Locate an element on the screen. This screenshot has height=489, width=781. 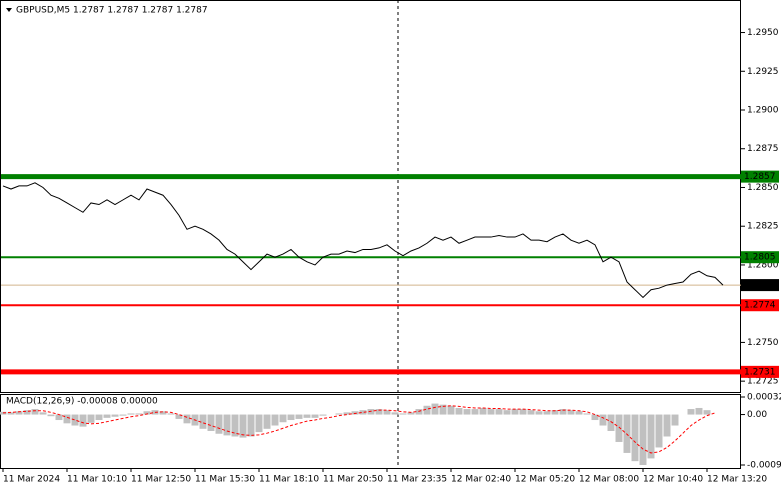
y-tick-label: 1.2925 is located at coordinates (763, 72).